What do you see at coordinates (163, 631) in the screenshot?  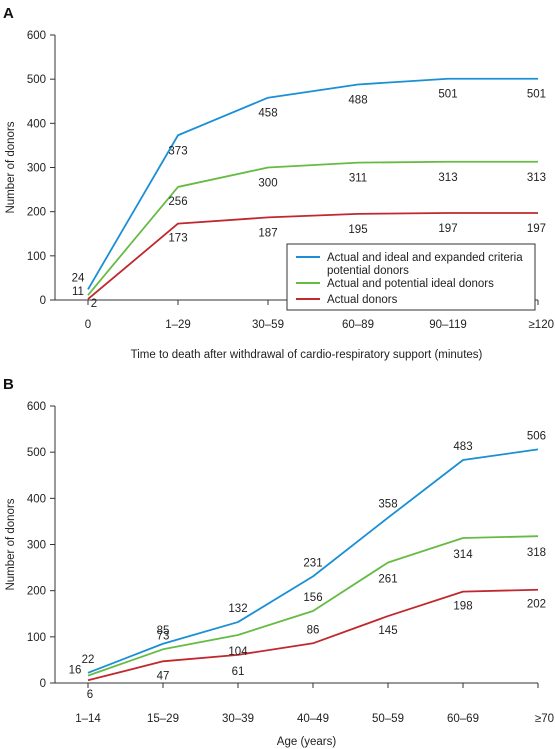 I see `panel-b-data-label: 85` at bounding box center [163, 631].